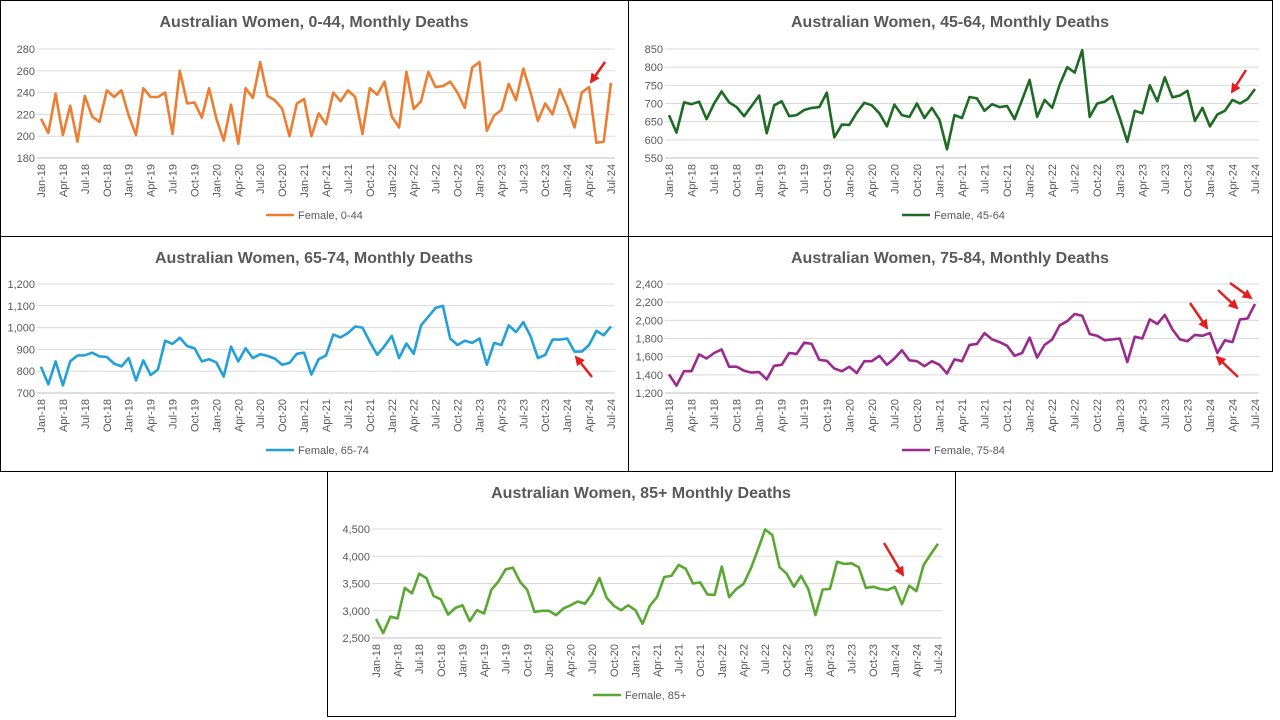 The height and width of the screenshot is (720, 1280). I want to click on x-tick-label: Oct-21, so click(371, 415).